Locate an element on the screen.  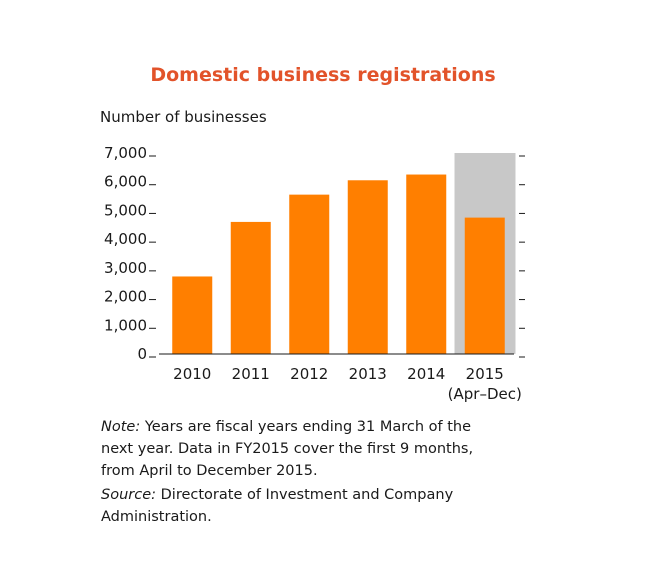
x-tick-label-2015: 2015 is located at coordinates (485, 374).